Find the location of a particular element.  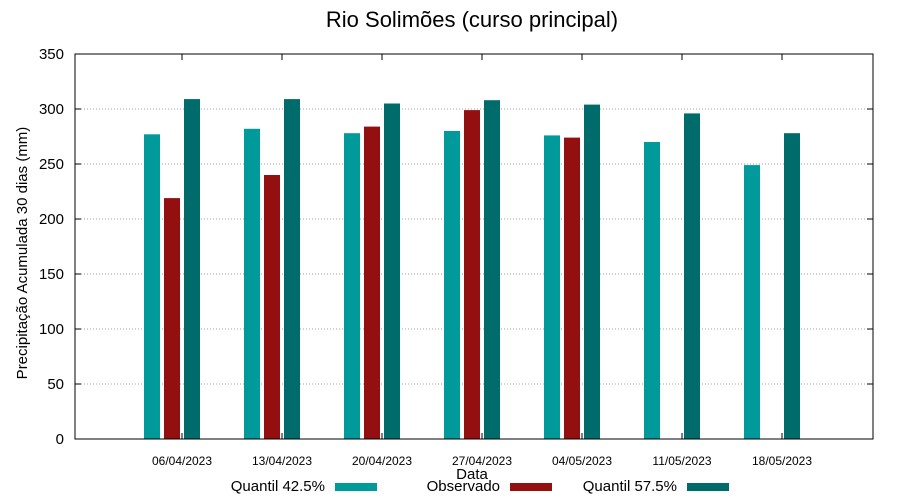

y-tick-label: 150 is located at coordinates (51, 274).